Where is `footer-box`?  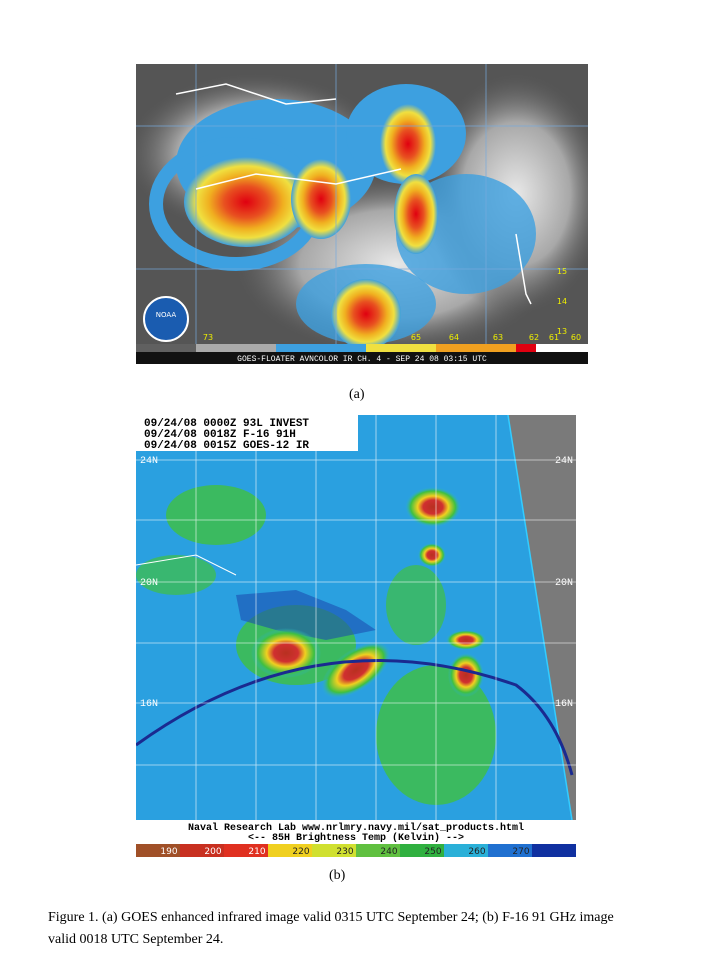
footer-box is located at coordinates (356, 831).